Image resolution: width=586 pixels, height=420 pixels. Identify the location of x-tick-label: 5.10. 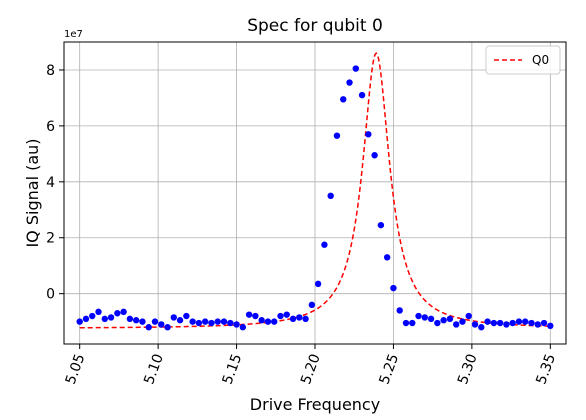
(154, 369).